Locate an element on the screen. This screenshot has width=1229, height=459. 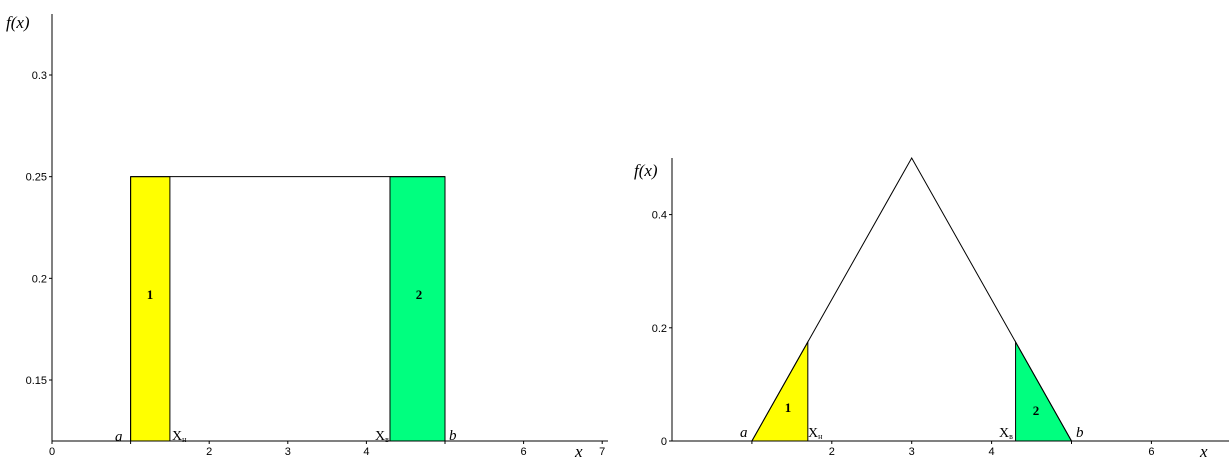
y-tick-label: 0.15 is located at coordinates (36, 381).